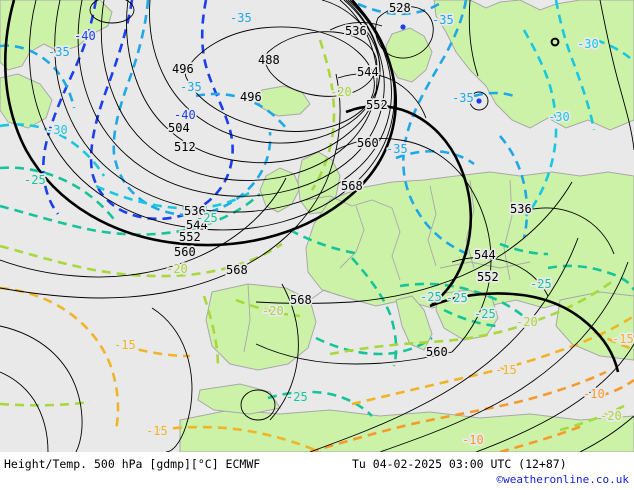  I want to click on height-contour-right-a, so click(616, 75).